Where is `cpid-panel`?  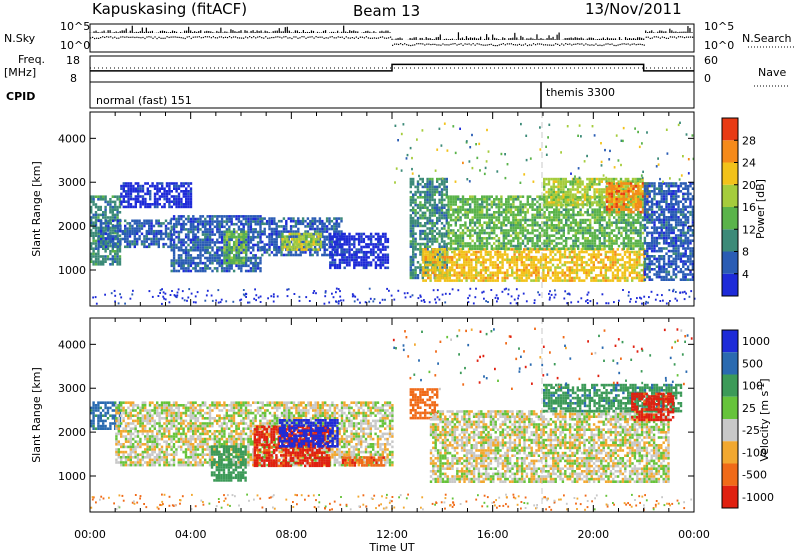
cpid-panel is located at coordinates (392, 95).